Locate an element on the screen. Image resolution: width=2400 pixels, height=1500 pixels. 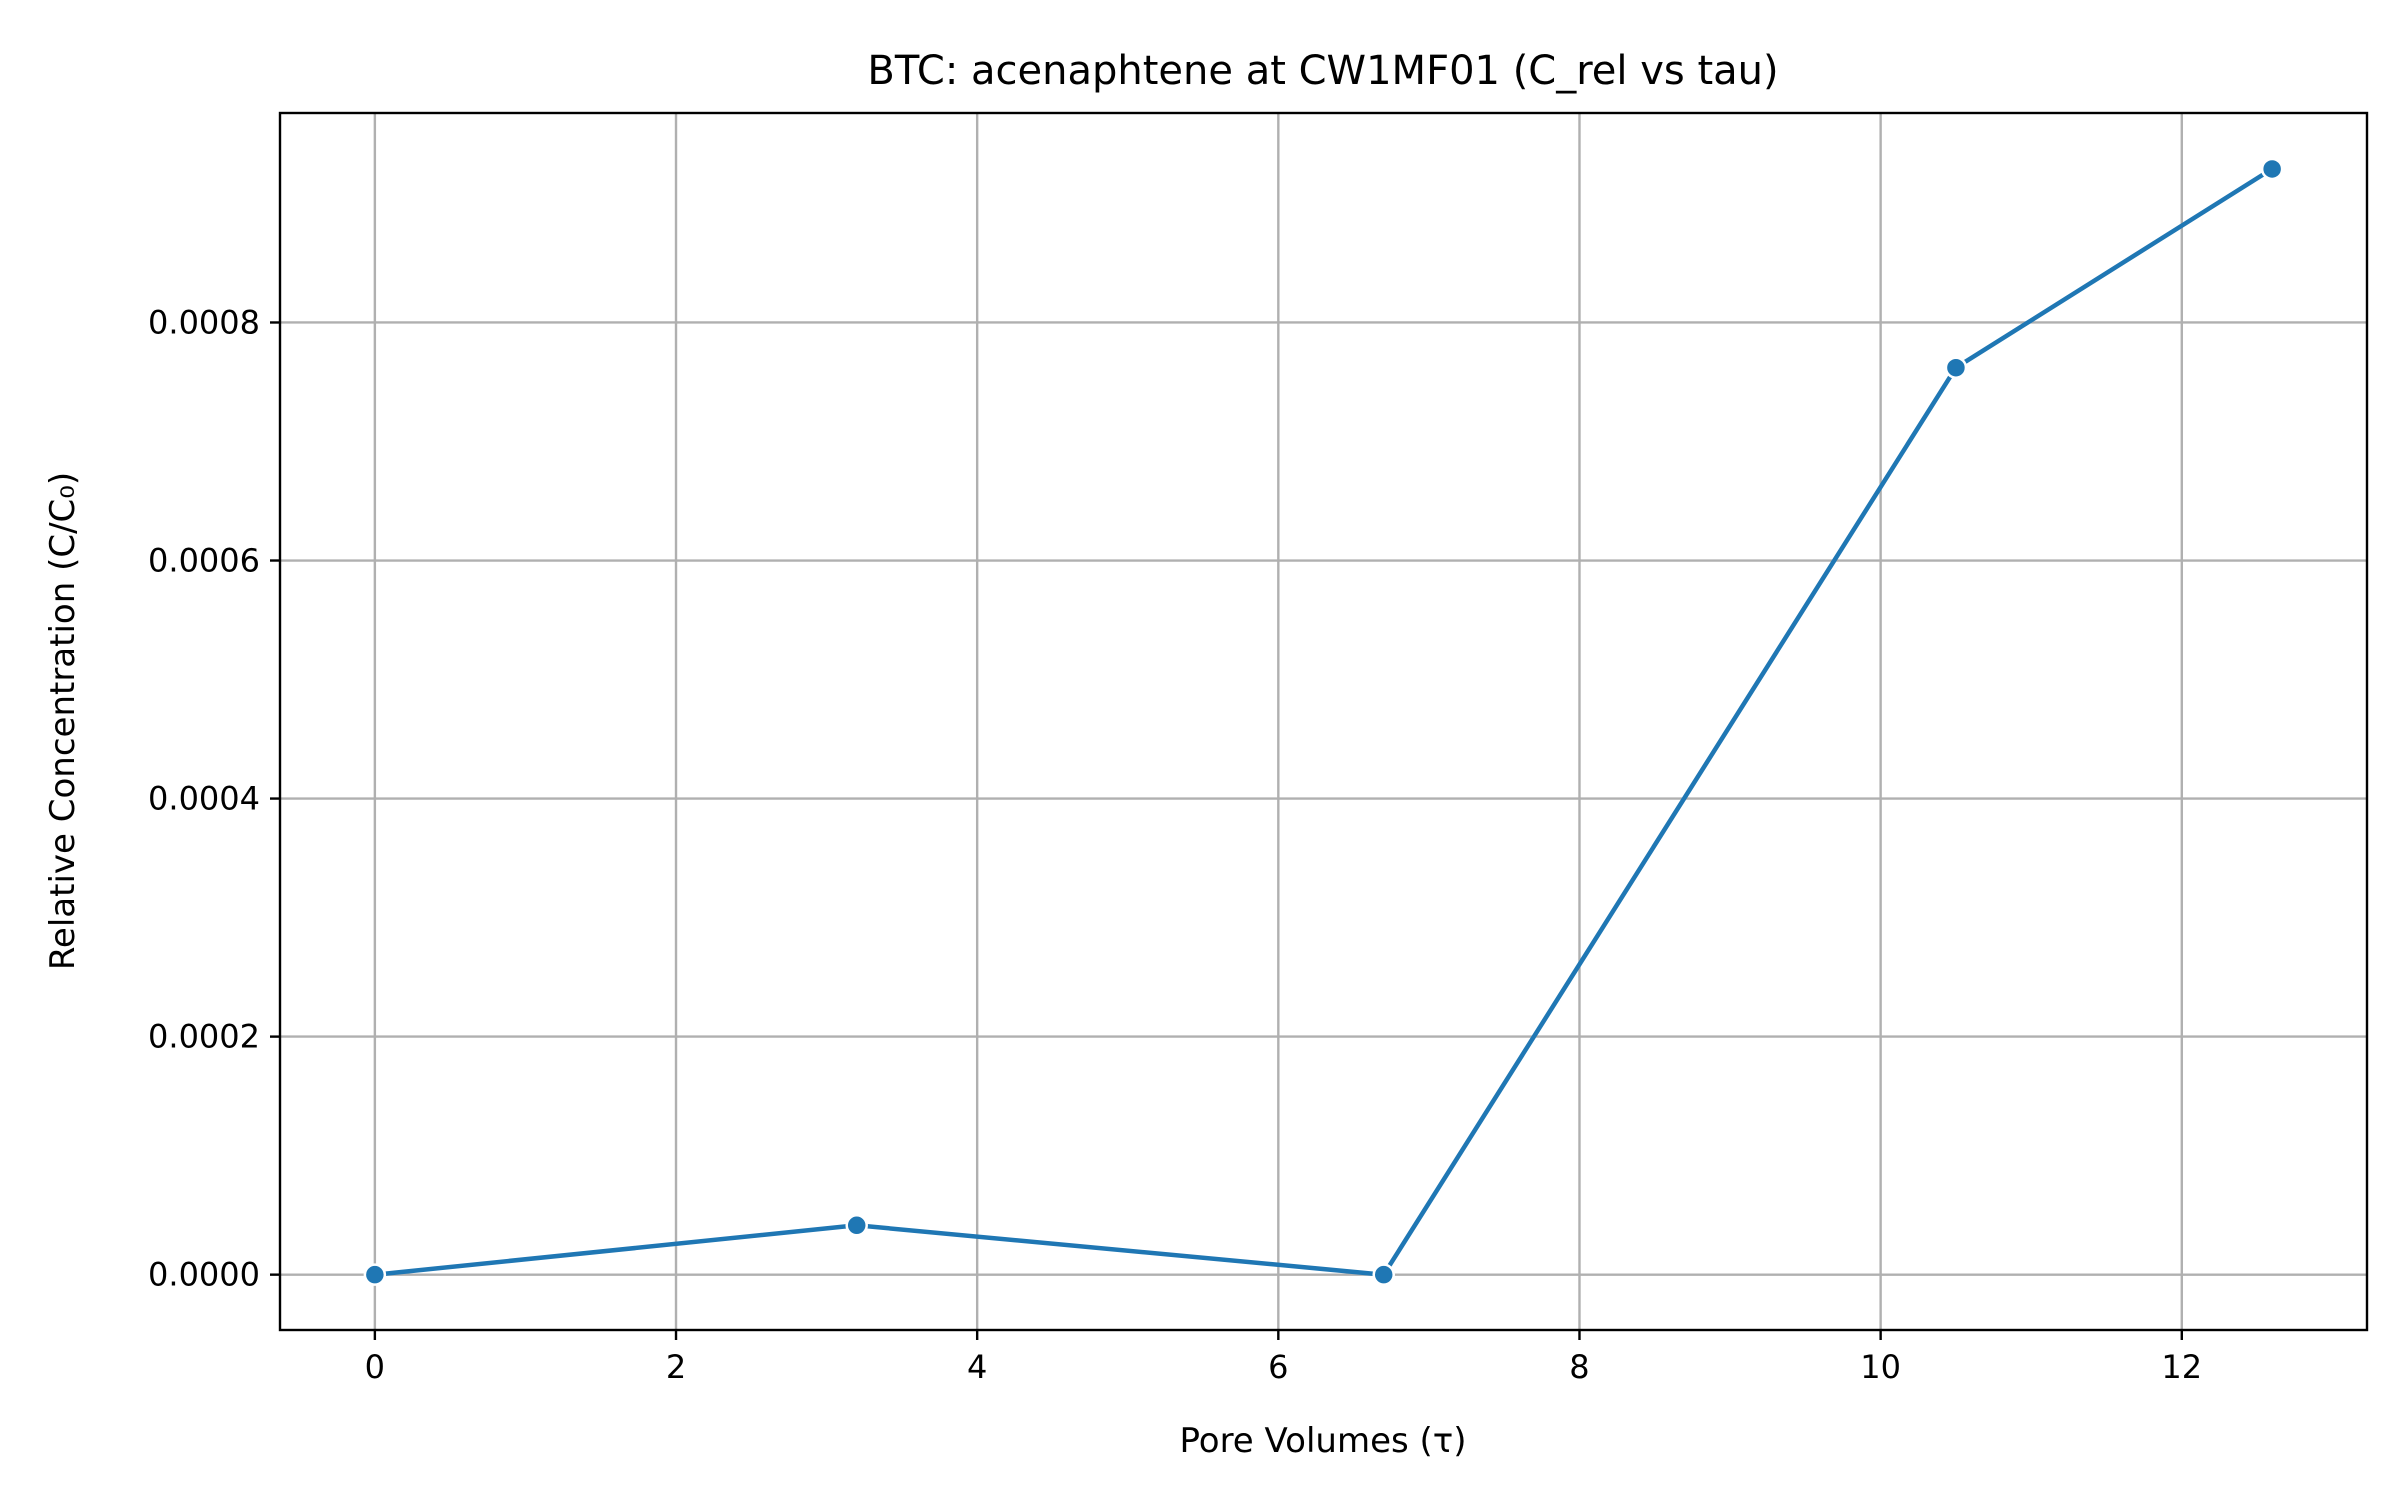
y-axis-label: Relative Concentration (C/C₀) is located at coordinates (63, 721).